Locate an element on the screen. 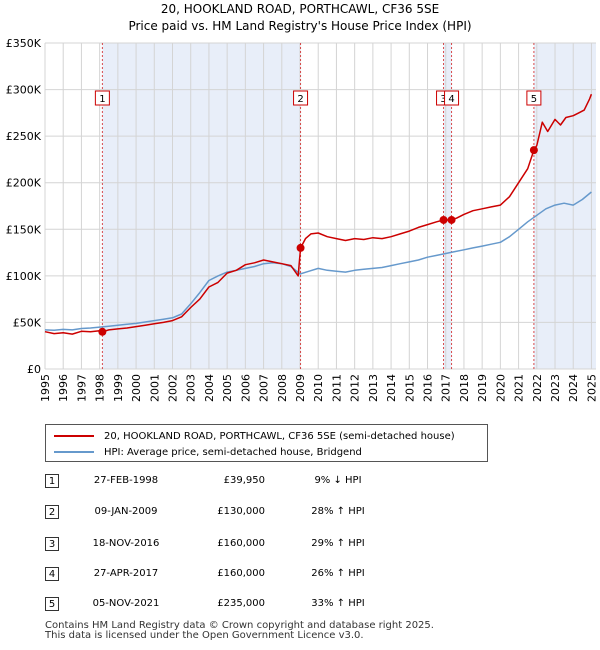  x-tick-label: 2000 is located at coordinates (136, 388).